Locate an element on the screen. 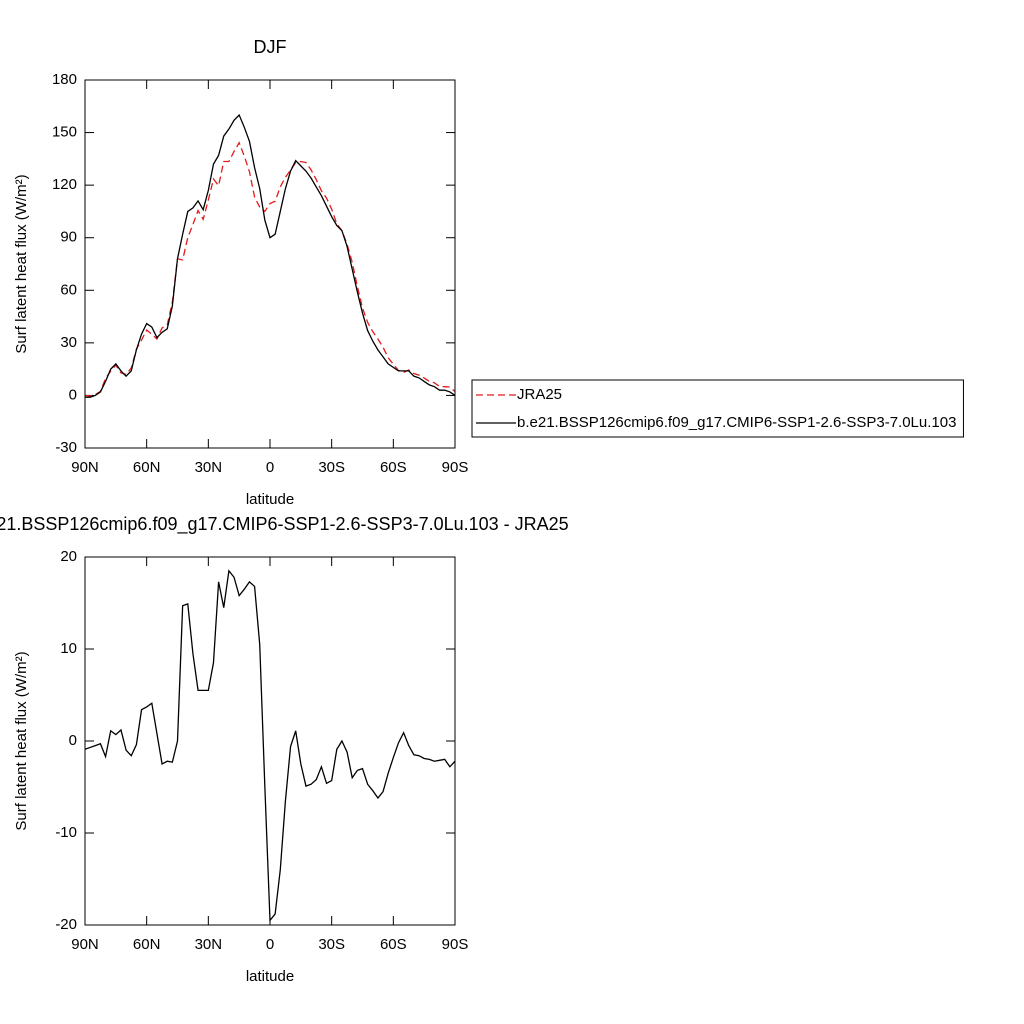 The image size is (1024, 1024). y-tick-label: 60 is located at coordinates (68, 289).